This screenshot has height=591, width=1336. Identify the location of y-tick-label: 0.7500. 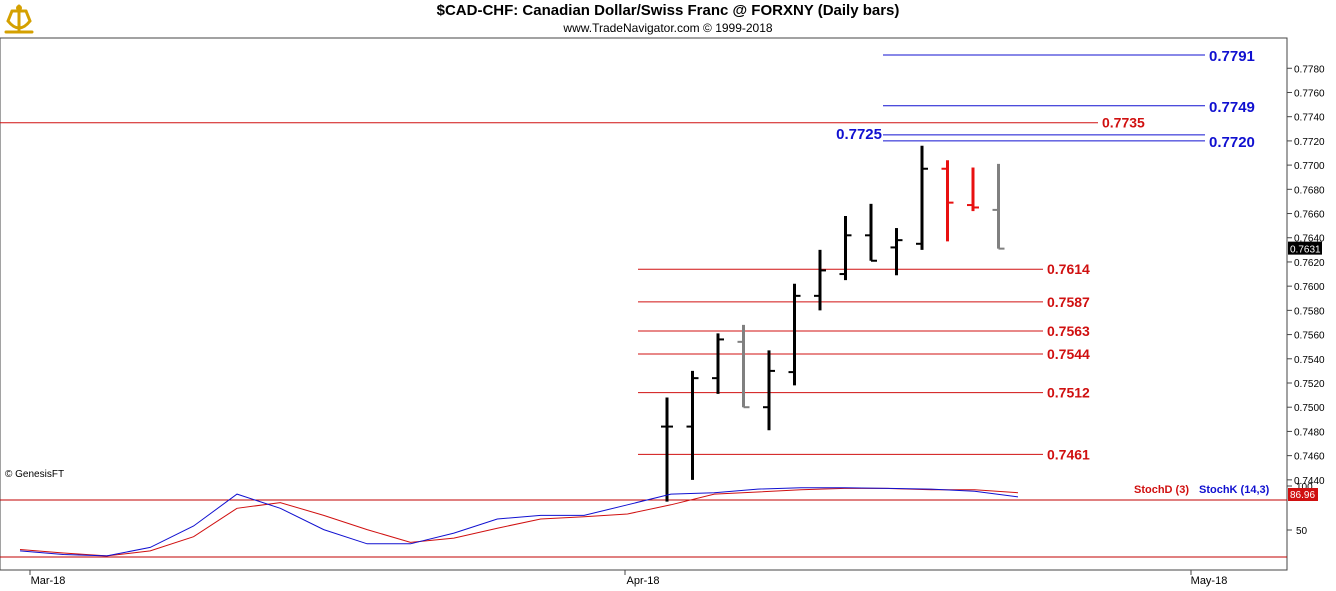
(1309, 408).